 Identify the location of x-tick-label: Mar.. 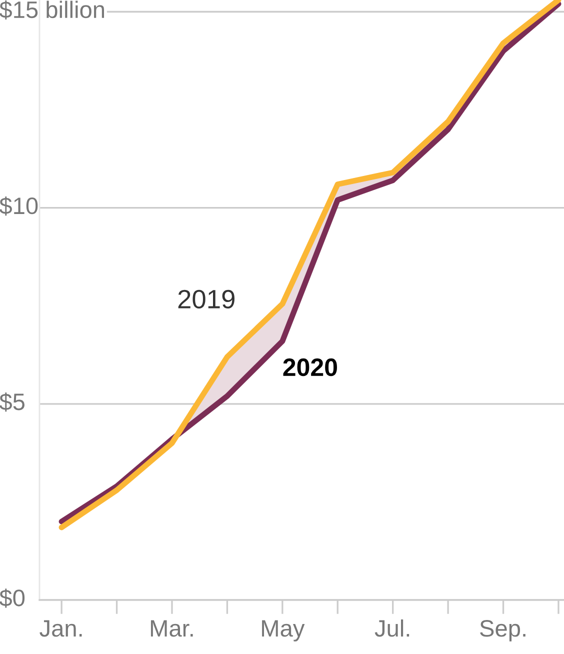
(171, 628).